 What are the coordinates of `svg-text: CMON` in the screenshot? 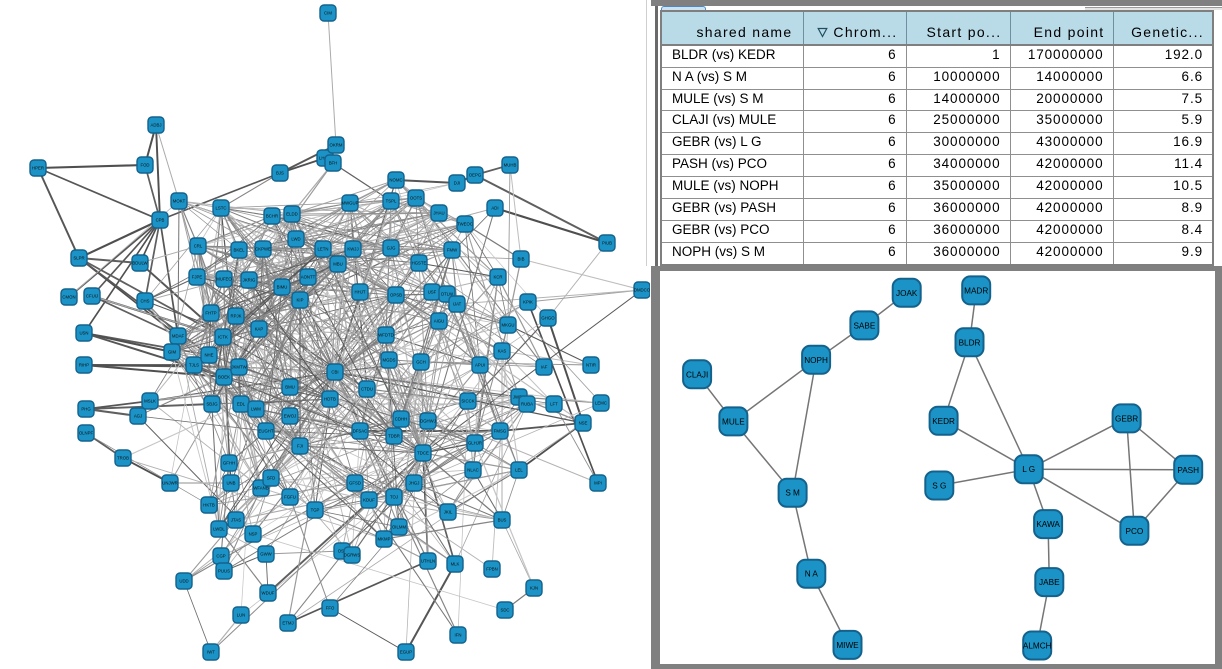 It's located at (68, 297).